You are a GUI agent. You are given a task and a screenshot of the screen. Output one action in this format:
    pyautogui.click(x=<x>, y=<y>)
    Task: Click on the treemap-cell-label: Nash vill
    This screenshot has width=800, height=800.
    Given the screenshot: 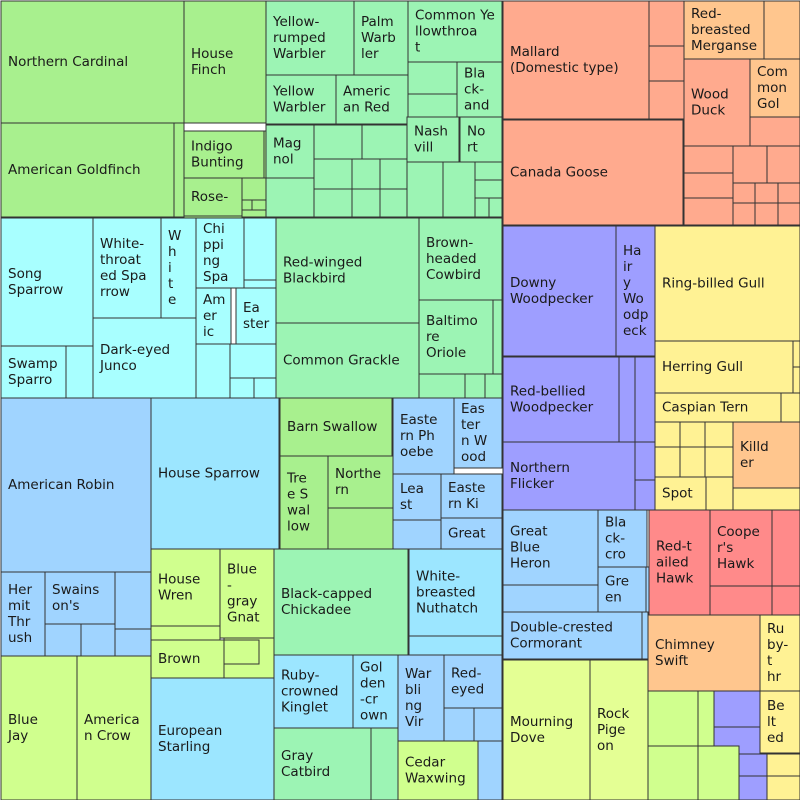 What is the action you would take?
    pyautogui.click(x=431, y=140)
    